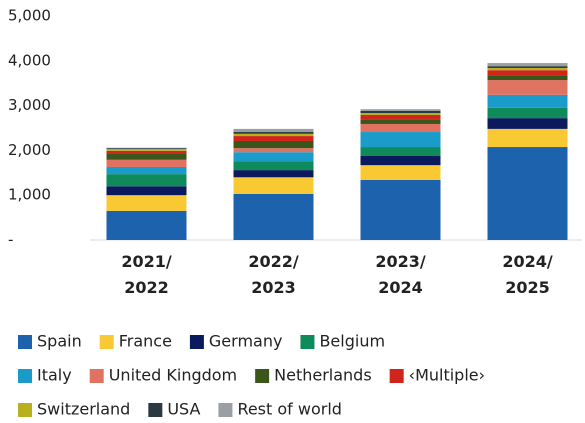  I want to click on y-tick-label: 3,000, so click(29, 105).